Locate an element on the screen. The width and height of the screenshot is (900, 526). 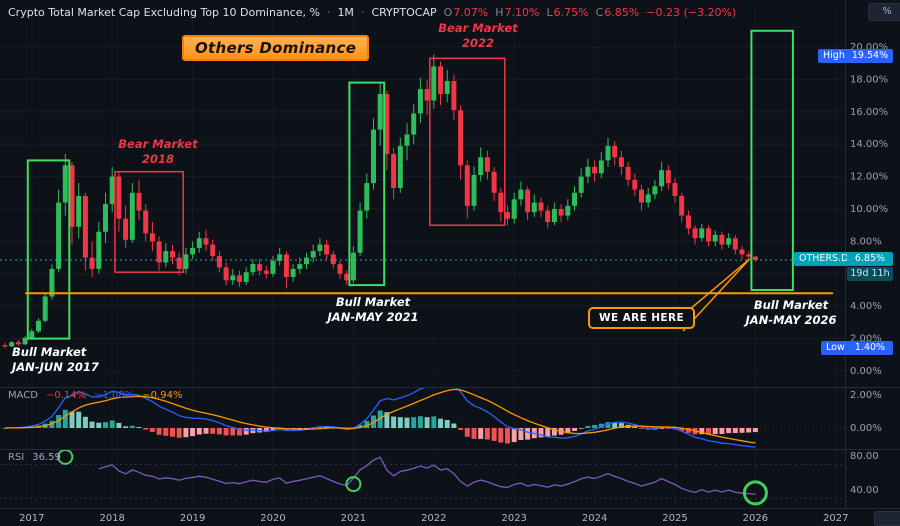
price-tick-label: 0.00% is located at coordinates (866, 371).